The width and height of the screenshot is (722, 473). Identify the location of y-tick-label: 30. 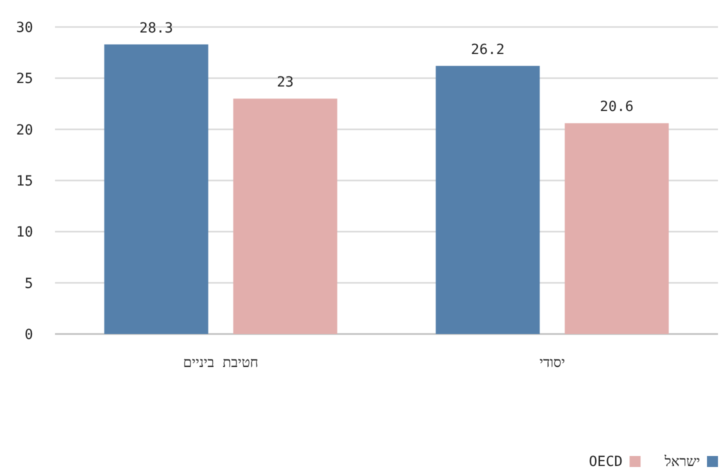
(24, 28).